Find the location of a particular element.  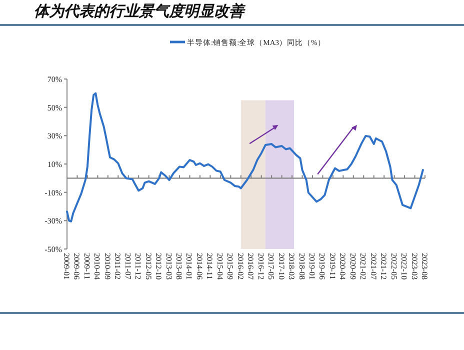

x-tick-label: 2018-08 is located at coordinates (301, 266).